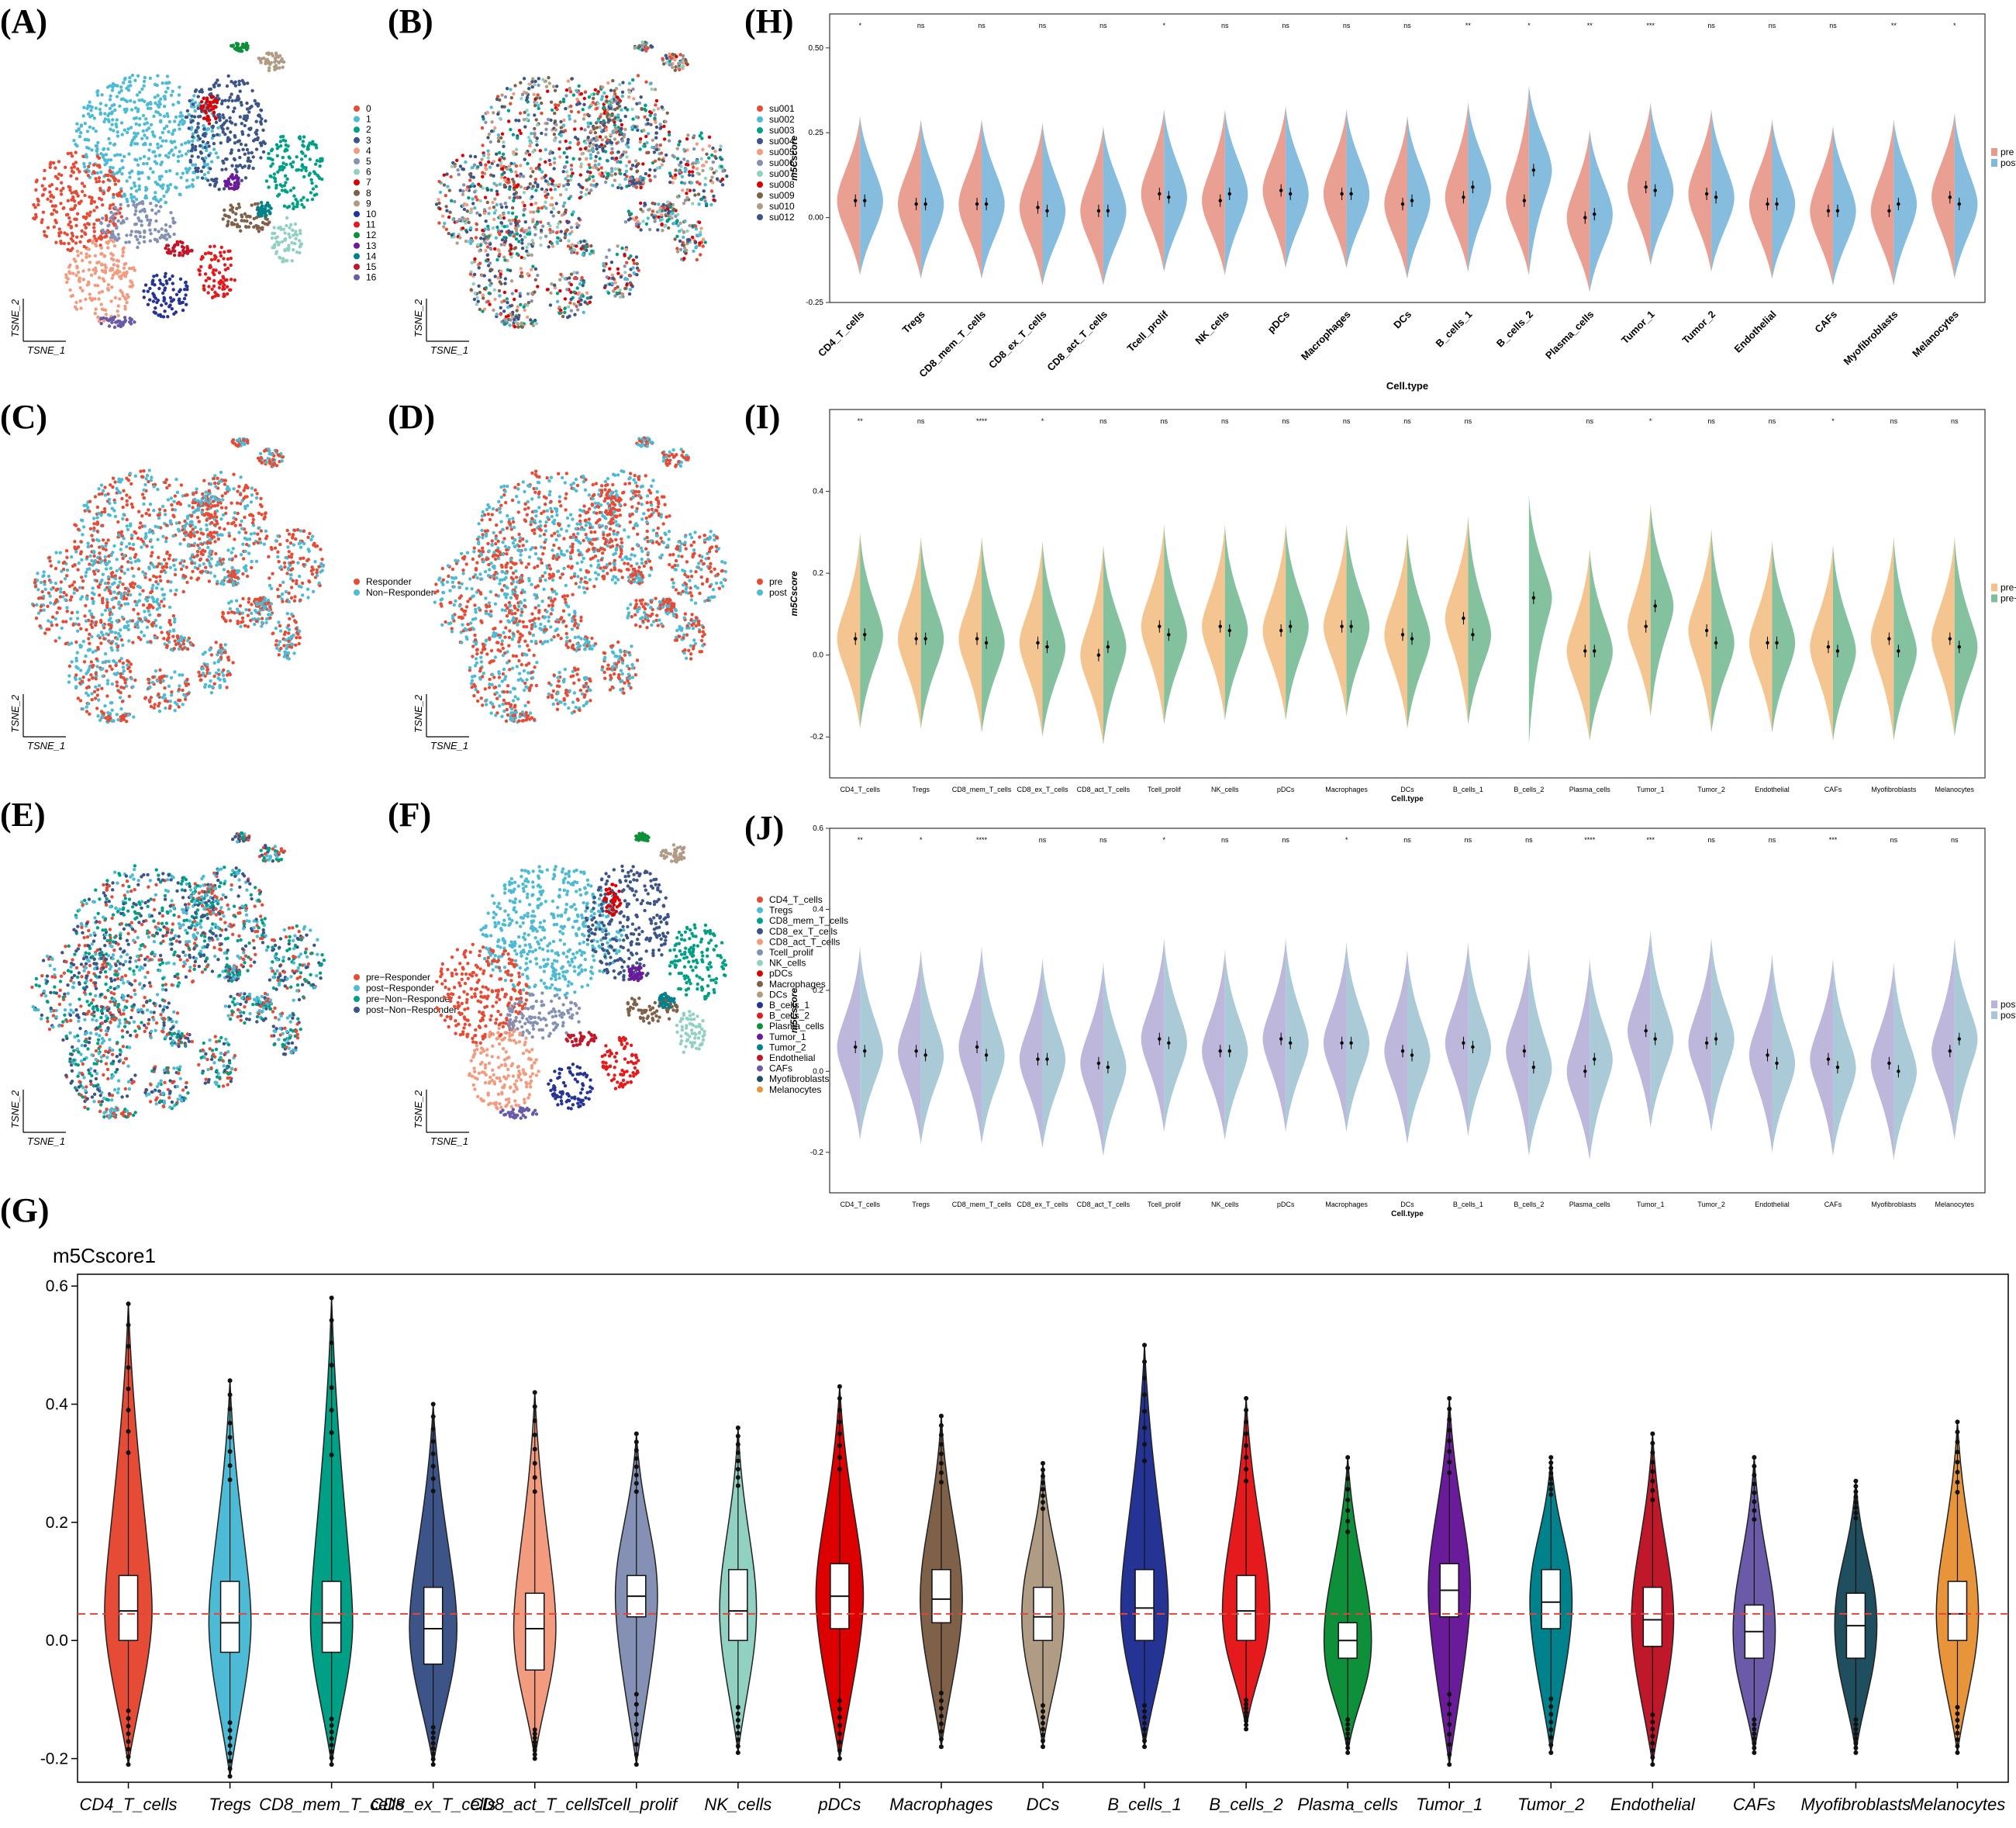 This screenshot has height=1828, width=2016. What do you see at coordinates (368, 129) in the screenshot?
I see `legend-label: 2` at bounding box center [368, 129].